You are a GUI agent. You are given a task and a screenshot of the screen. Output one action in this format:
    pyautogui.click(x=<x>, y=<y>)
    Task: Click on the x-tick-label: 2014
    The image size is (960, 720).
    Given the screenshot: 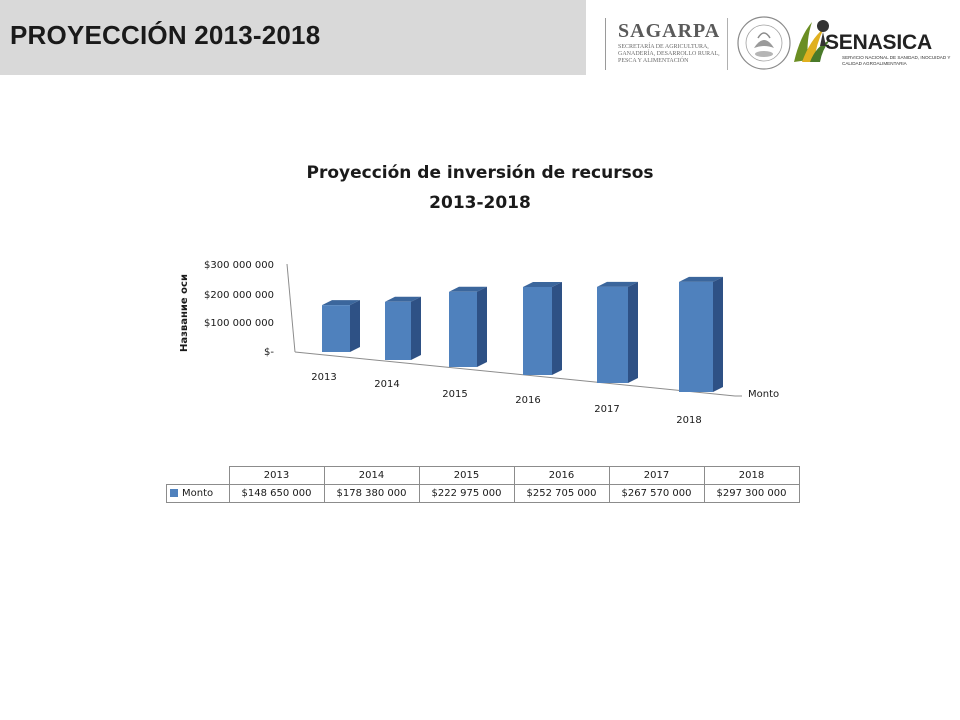 What is the action you would take?
    pyautogui.click(x=386, y=384)
    